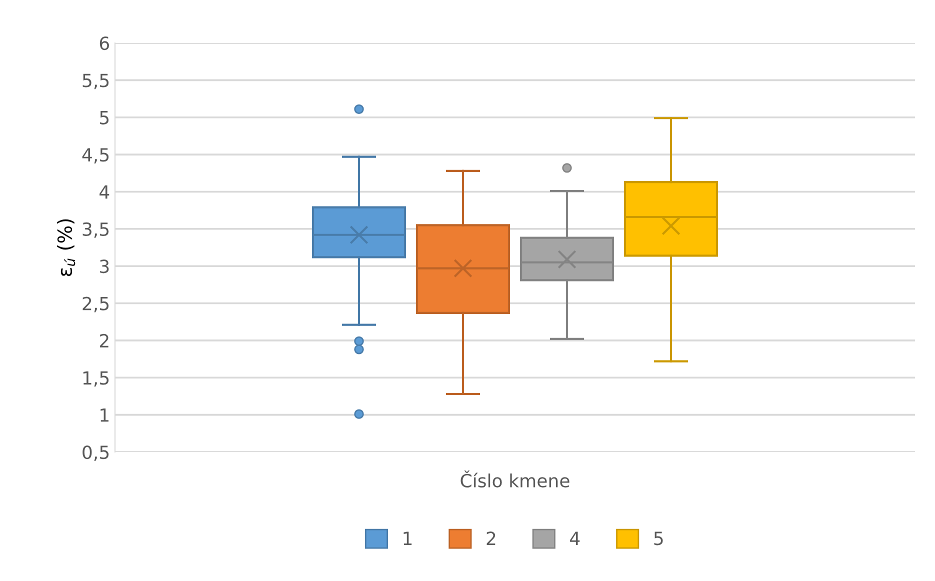  I want to click on y-tick-label: 3, so click(104, 267).